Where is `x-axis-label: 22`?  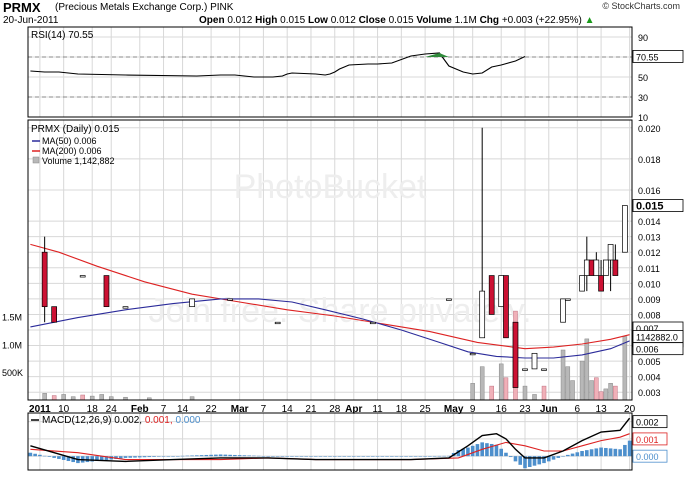
x-axis-label: 22 is located at coordinates (212, 409).